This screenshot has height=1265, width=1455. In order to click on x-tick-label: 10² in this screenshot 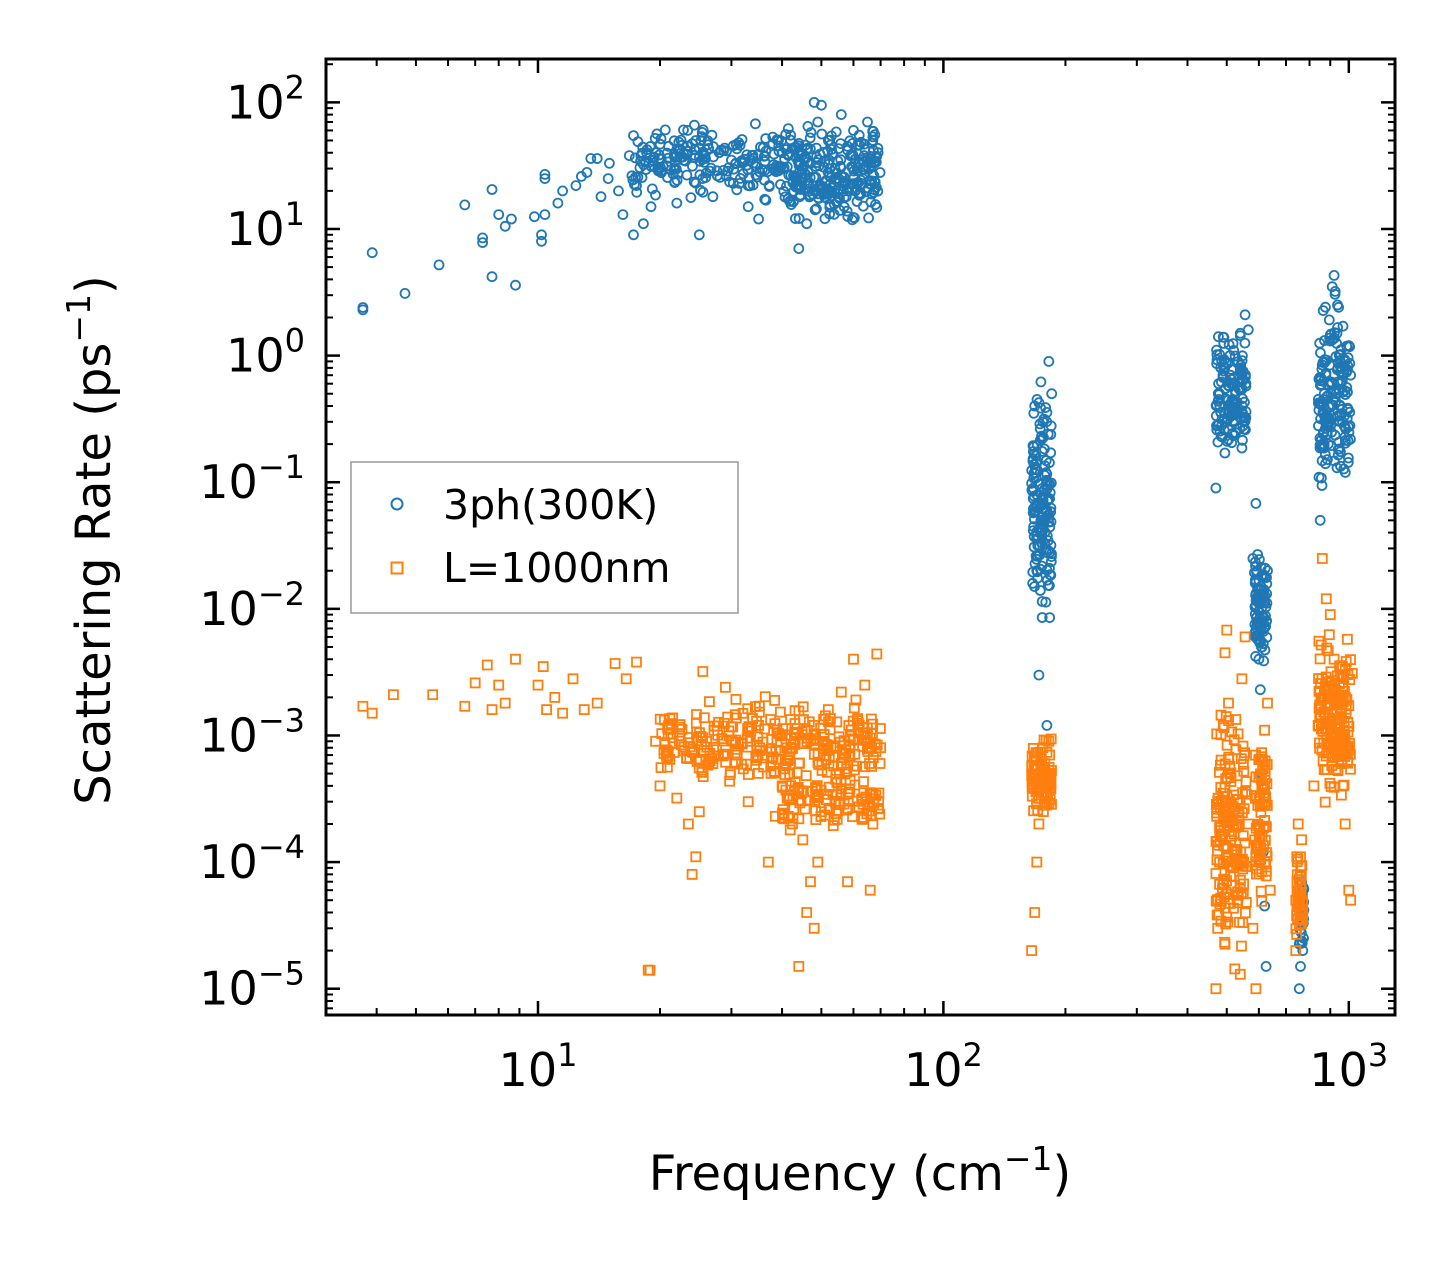, I will do `click(943, 1066)`.